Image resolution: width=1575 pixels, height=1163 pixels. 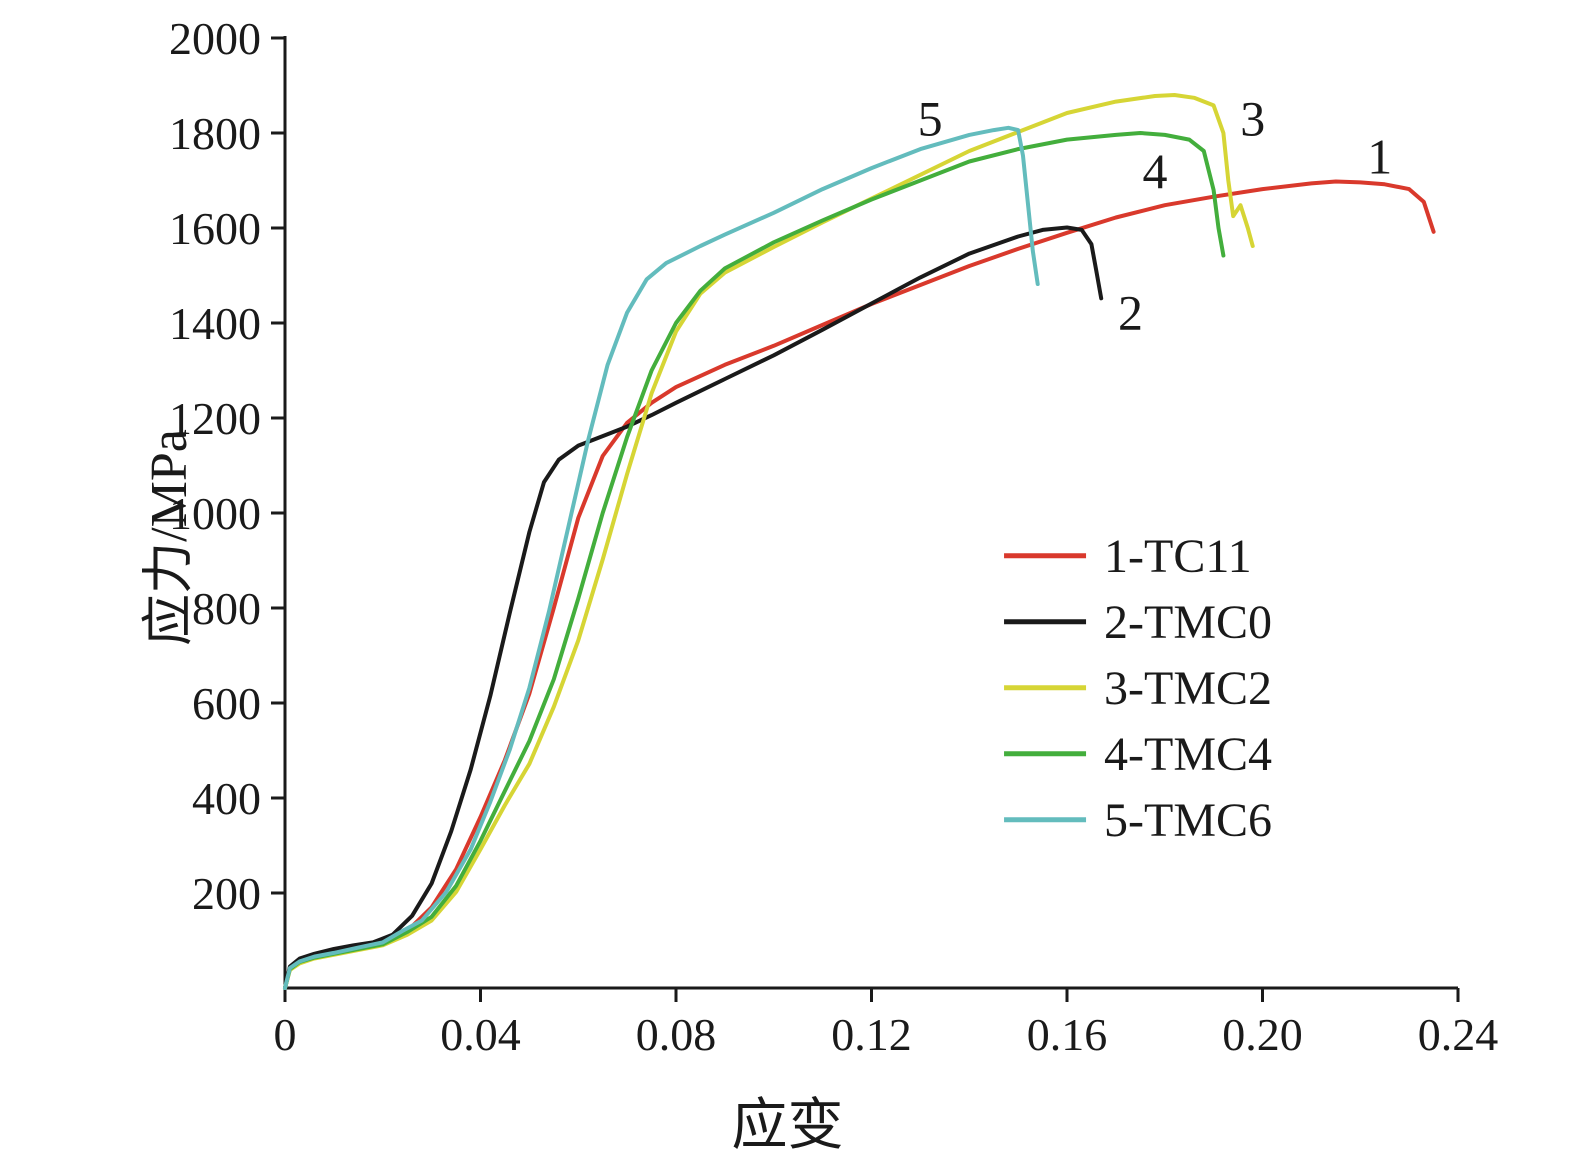 What do you see at coordinates (226, 608) in the screenshot?
I see `y-tick-label: 800` at bounding box center [226, 608].